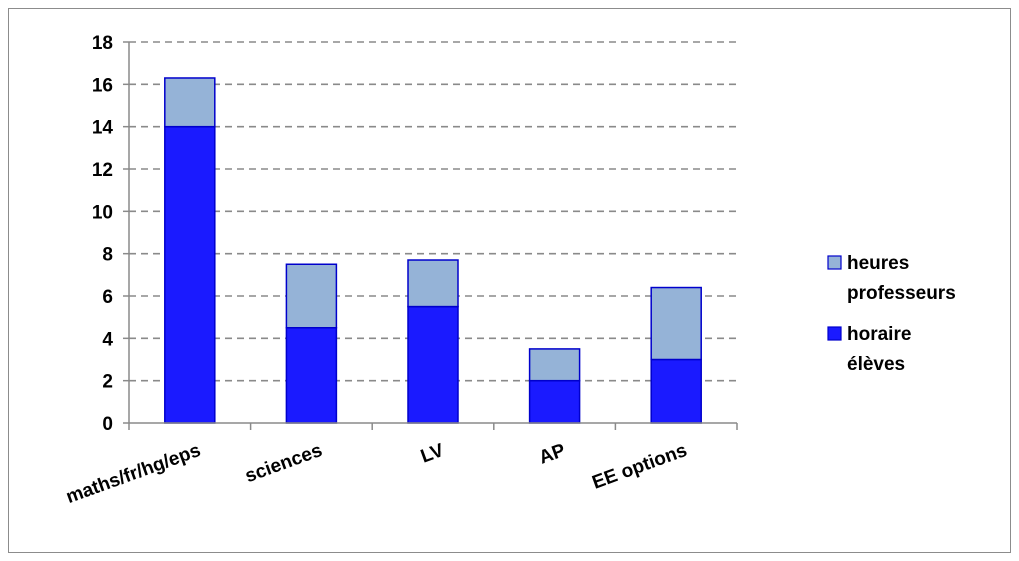 The image size is (1019, 561). Describe the element at coordinates (376, 474) in the screenshot. I see `x-axis-category-labels: maths/fr/hg/eps sciences LV AP EE options` at that location.